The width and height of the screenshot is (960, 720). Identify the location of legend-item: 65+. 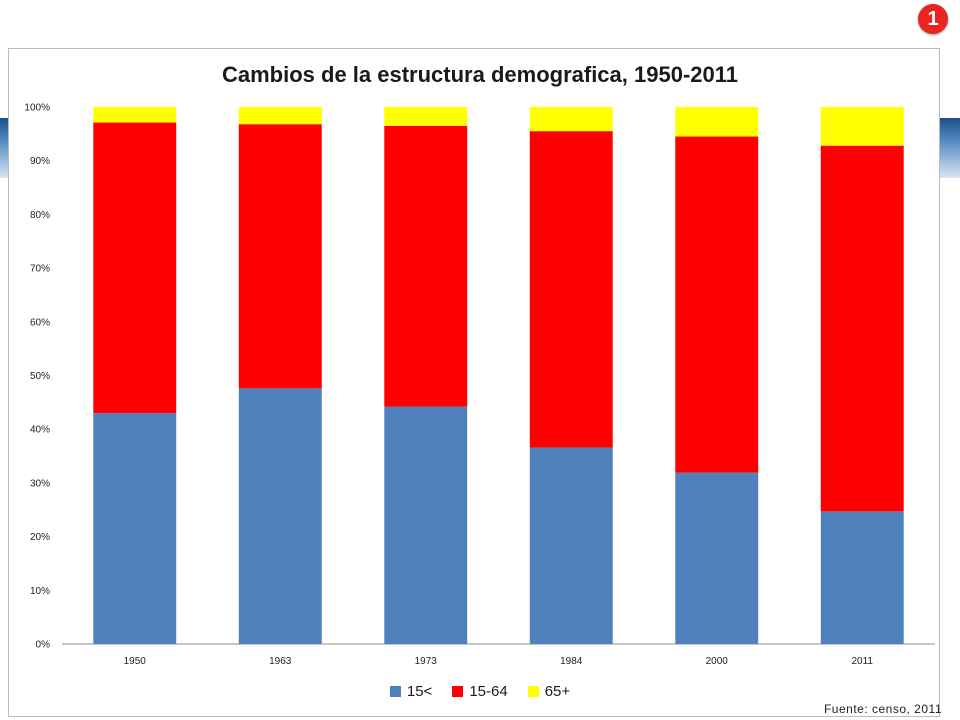
(549, 691).